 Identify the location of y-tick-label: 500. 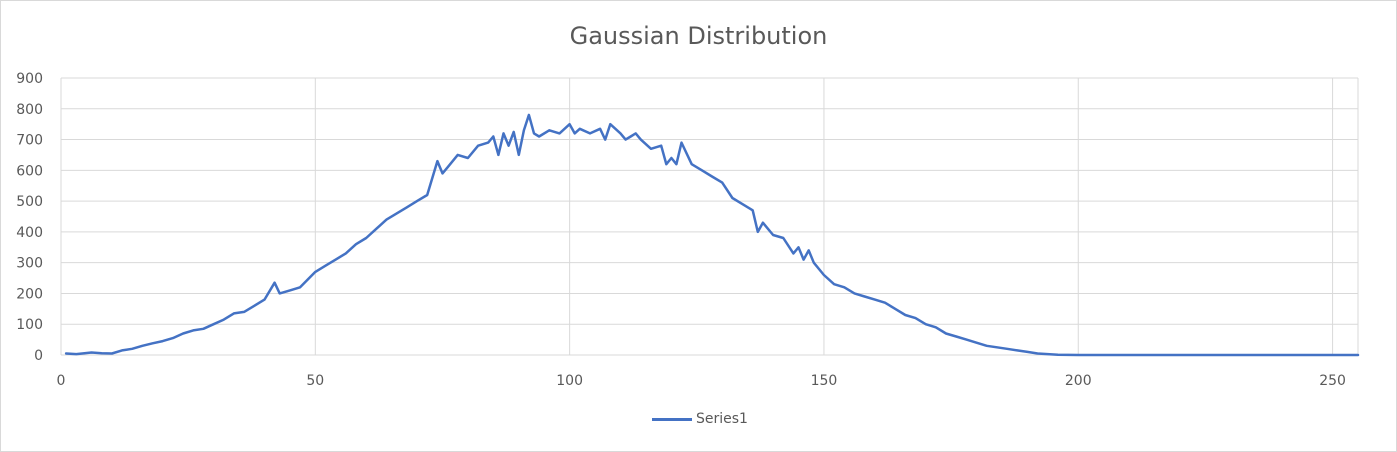
(29, 202).